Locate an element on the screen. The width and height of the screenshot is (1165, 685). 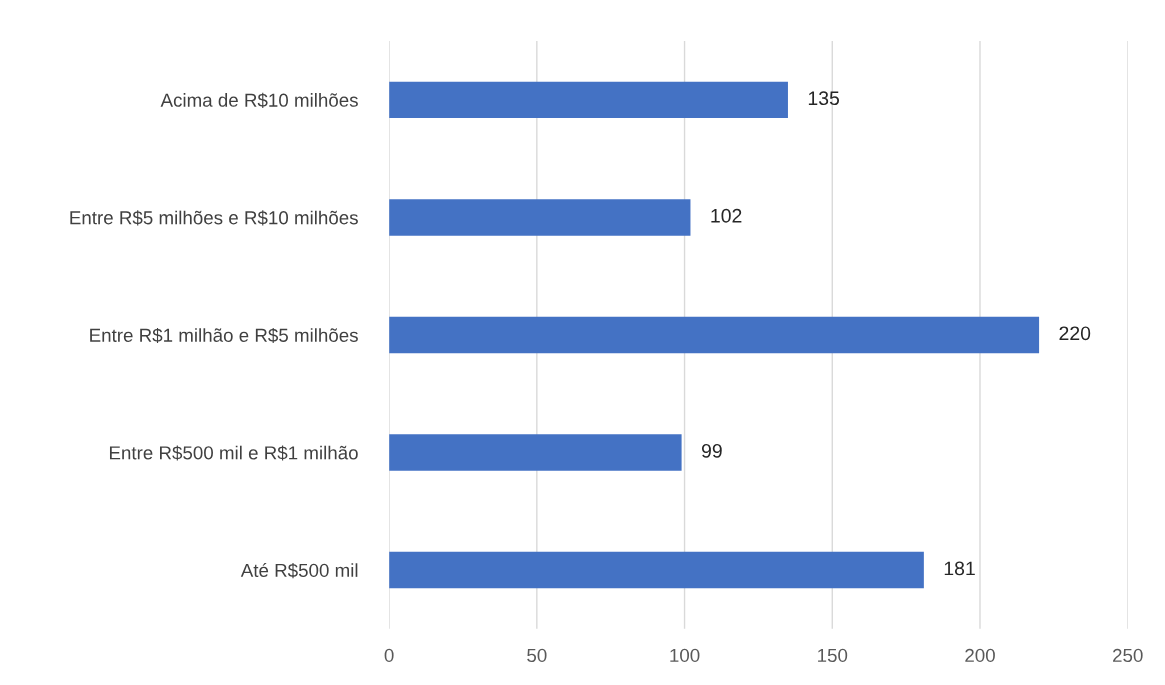
x-tick-label: 150 is located at coordinates (833, 655).